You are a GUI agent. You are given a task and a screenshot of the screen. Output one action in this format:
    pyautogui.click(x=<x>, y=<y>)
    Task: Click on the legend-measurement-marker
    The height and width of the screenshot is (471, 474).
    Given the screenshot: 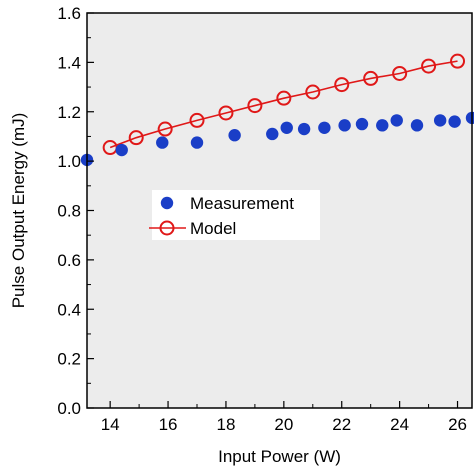 What is the action you would take?
    pyautogui.click(x=167, y=203)
    